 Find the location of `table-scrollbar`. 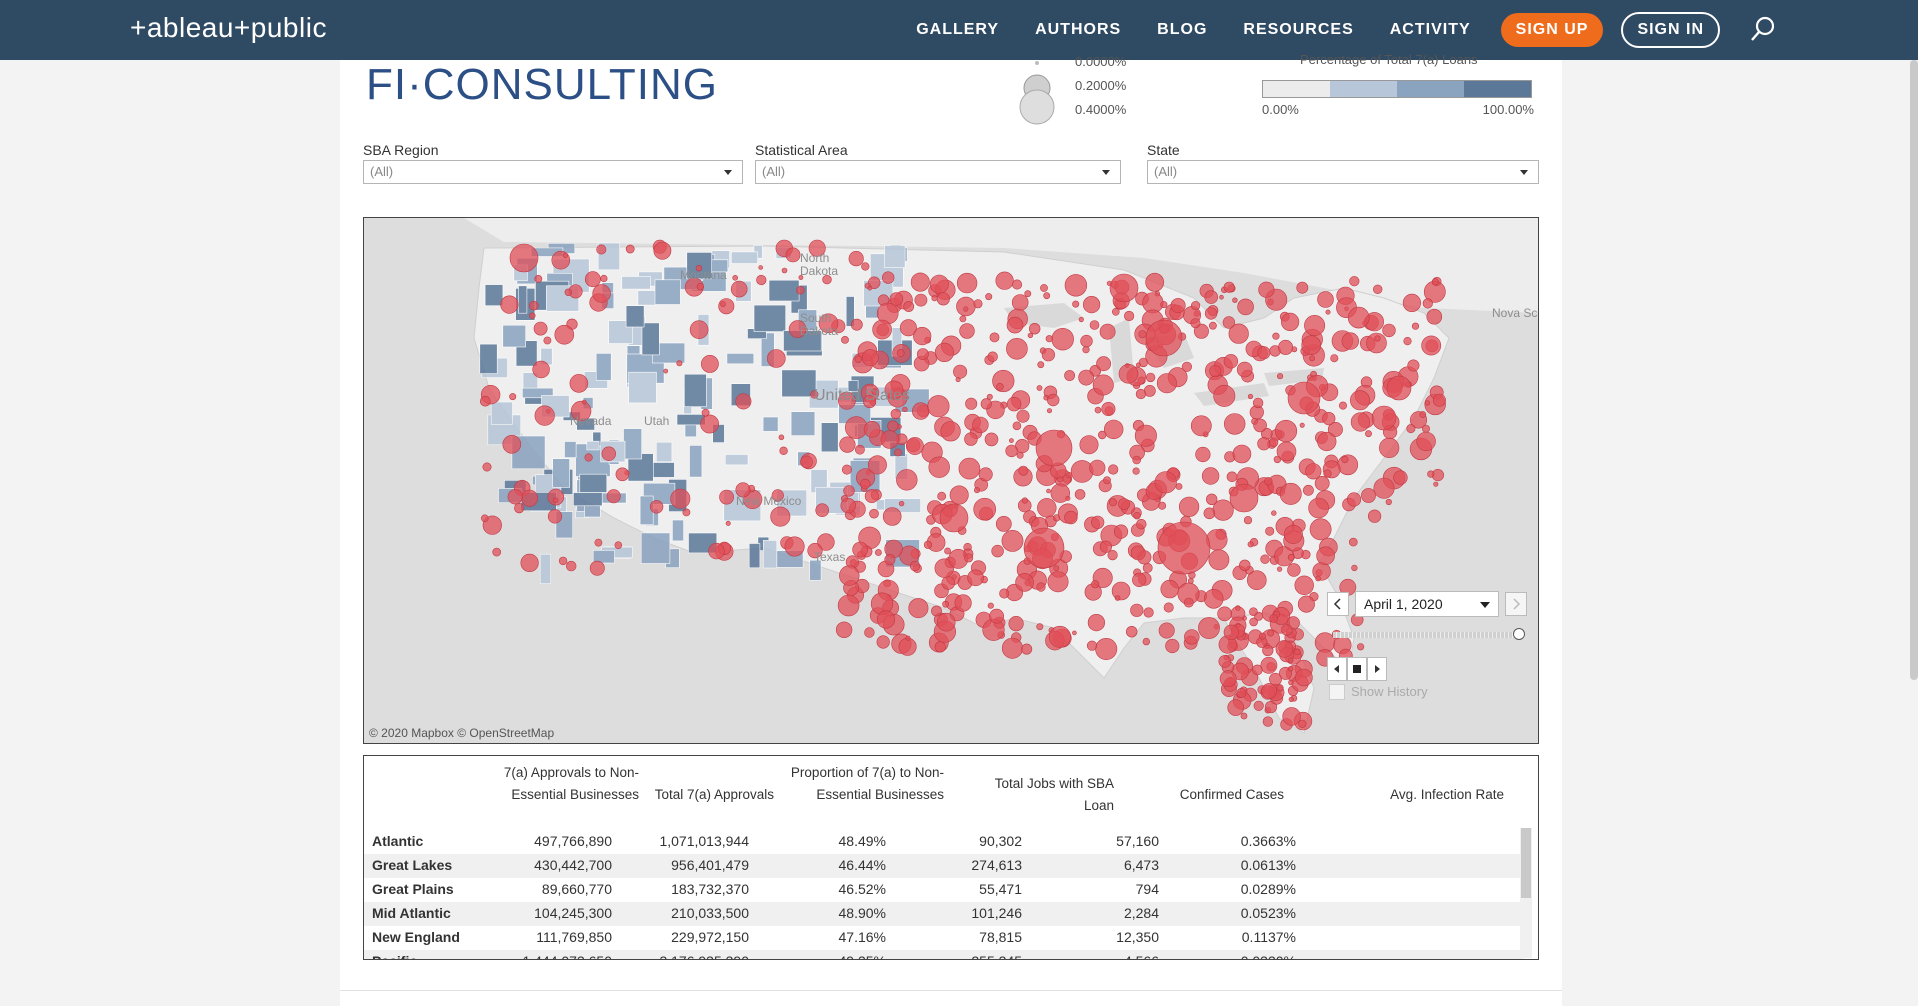

table-scrollbar is located at coordinates (1526, 893).